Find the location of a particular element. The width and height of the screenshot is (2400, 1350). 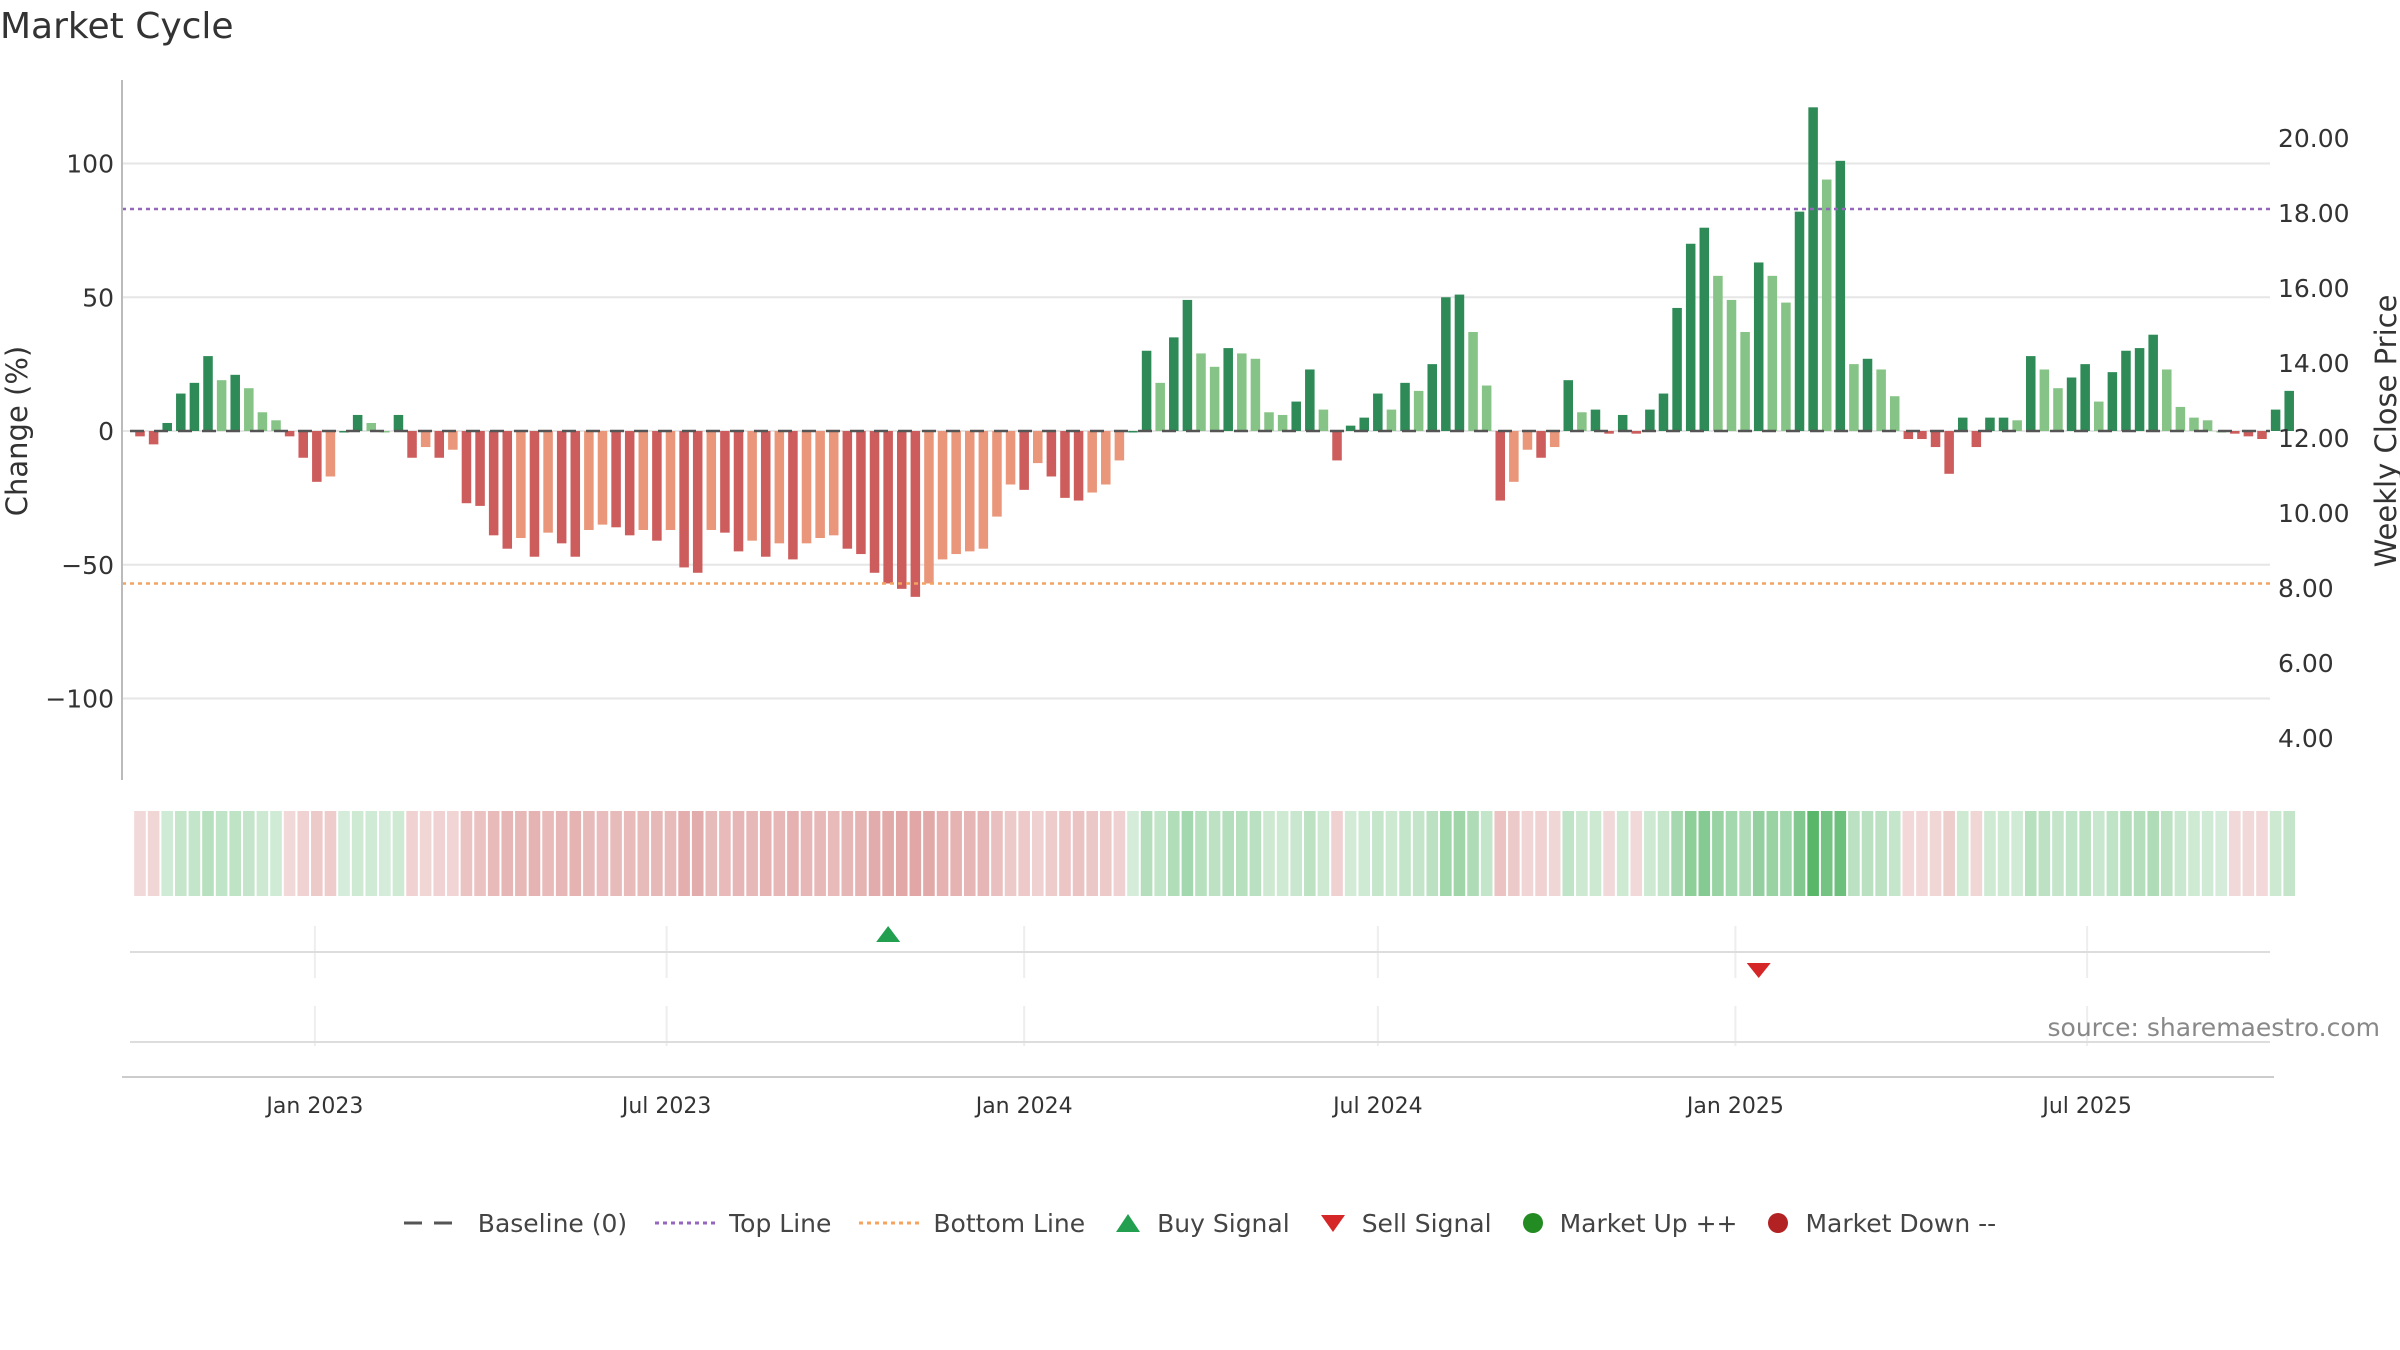

buy-triangle-icon is located at coordinates (1128, 1223).